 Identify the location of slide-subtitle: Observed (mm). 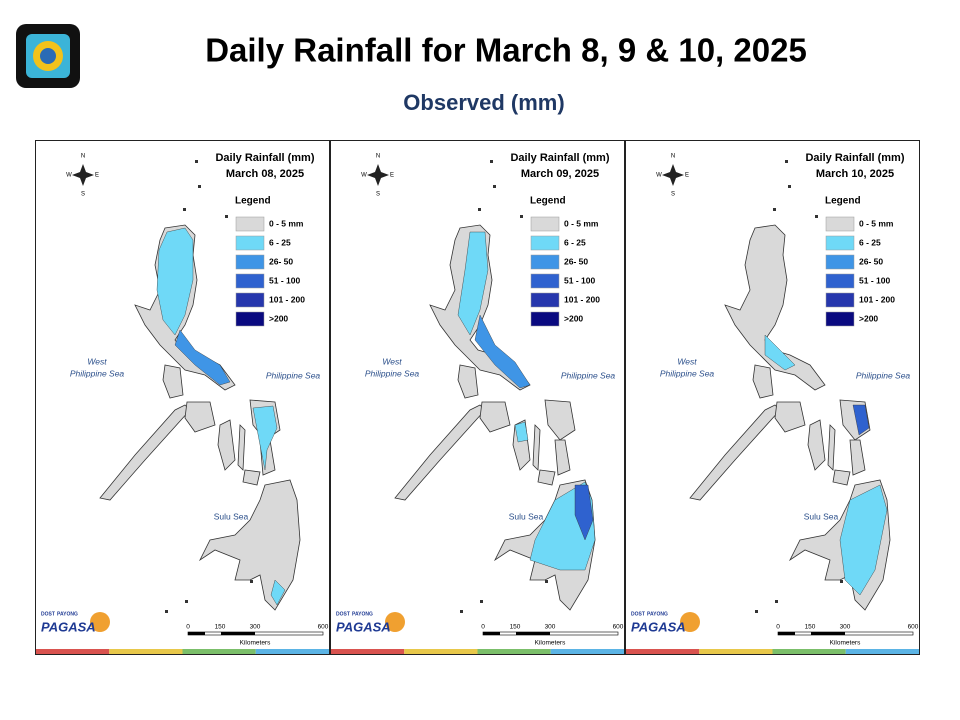
(483, 102).